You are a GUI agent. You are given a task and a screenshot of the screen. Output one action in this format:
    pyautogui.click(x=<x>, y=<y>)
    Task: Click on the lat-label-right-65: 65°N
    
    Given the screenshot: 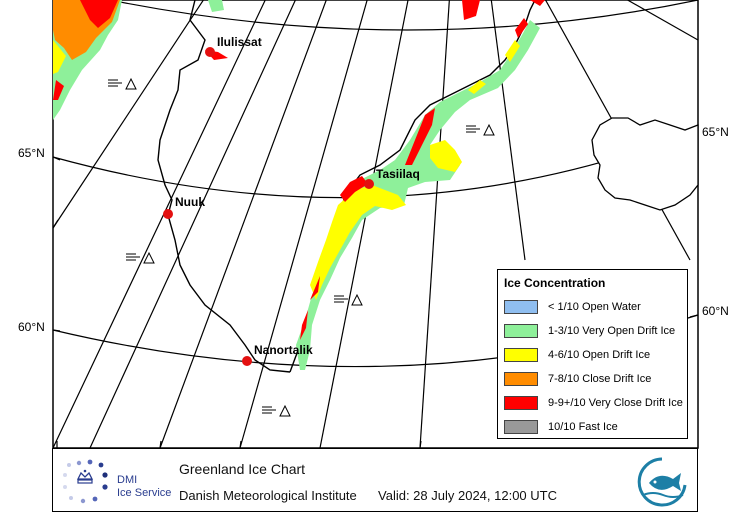 What is the action you would take?
    pyautogui.click(x=715, y=132)
    